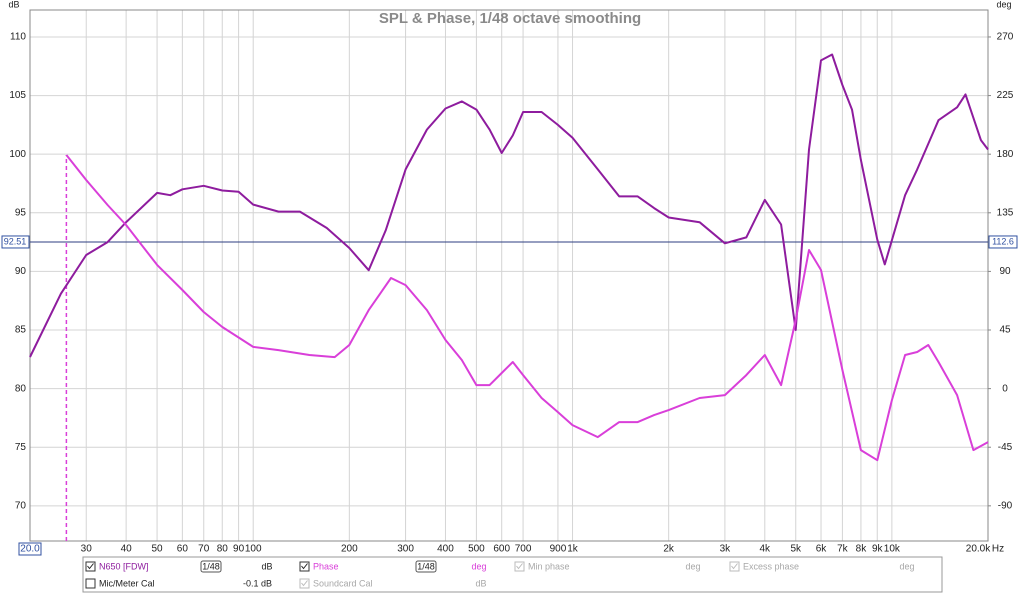  What do you see at coordinates (1005, 154) in the screenshot?
I see `y2-tick-label: 180` at bounding box center [1005, 154].